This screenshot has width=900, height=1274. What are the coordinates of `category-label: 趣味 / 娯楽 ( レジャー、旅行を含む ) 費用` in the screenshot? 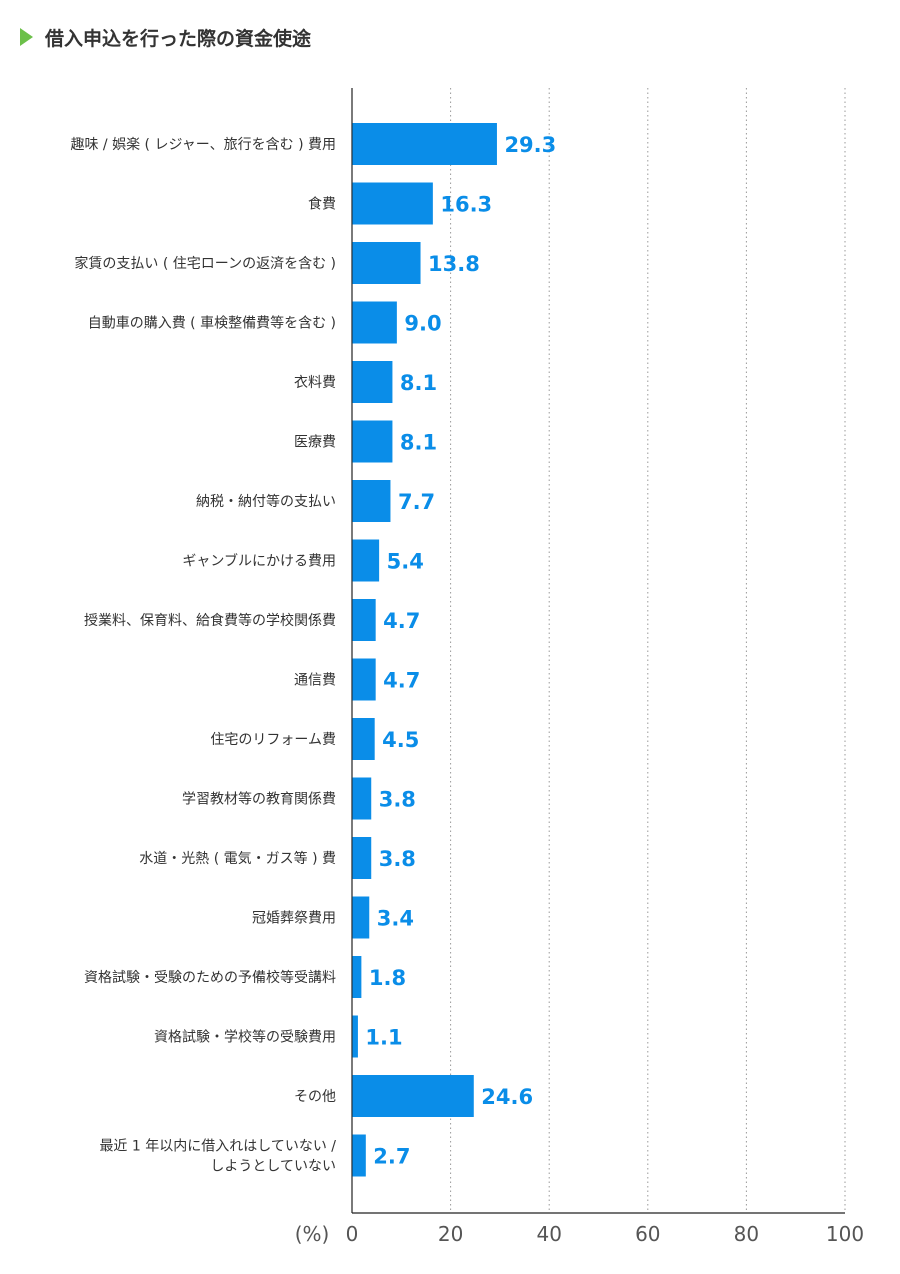 It's located at (203, 145).